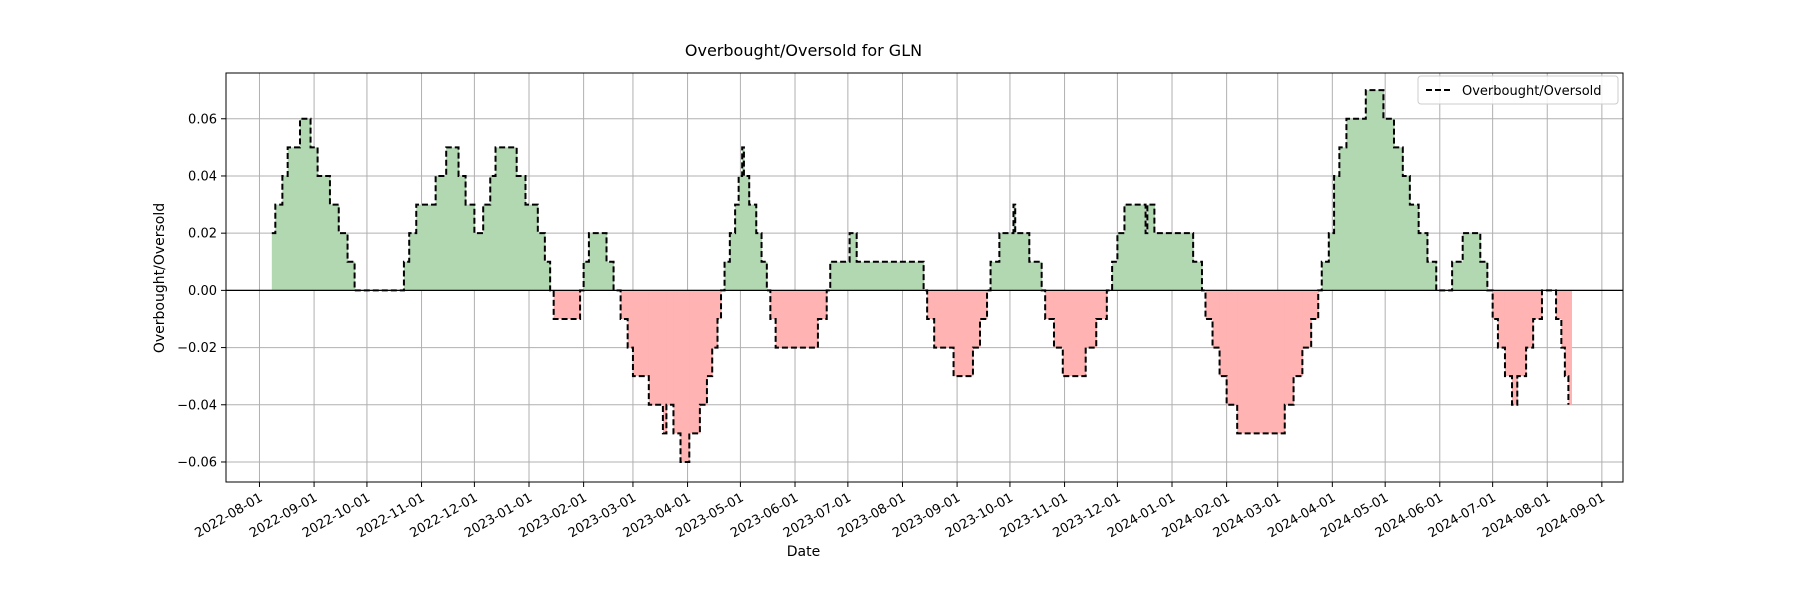 This screenshot has width=1800, height=600. Describe the element at coordinates (197, 348) in the screenshot. I see `y-tick-label: −0.02` at that location.